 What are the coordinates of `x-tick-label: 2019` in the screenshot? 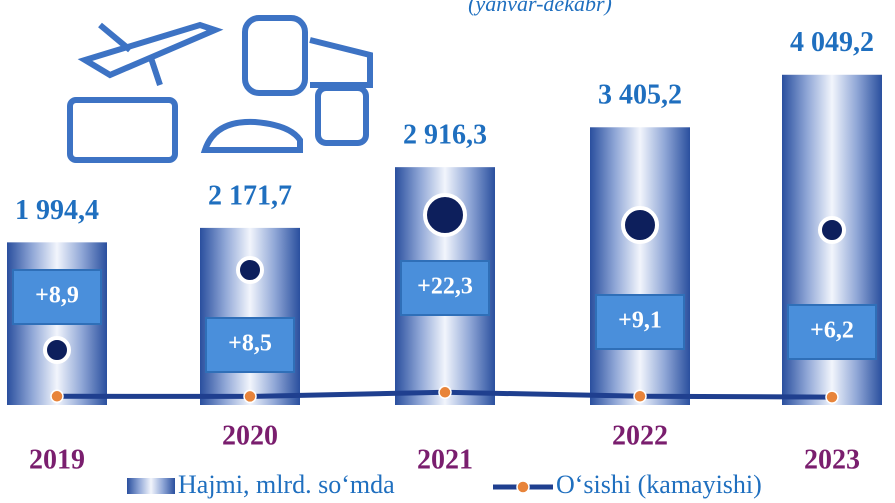 It's located at (57, 459).